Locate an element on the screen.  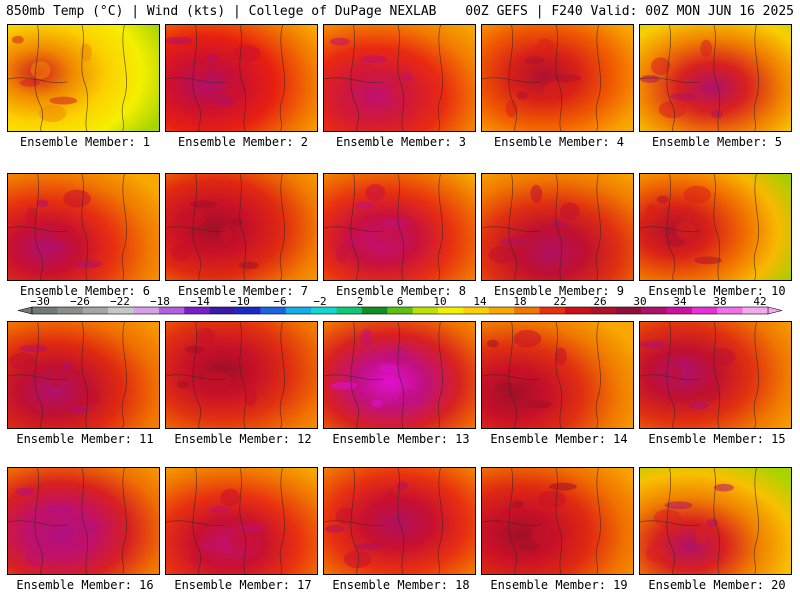
ensemble-member-label: Ensemble Member: 11 is located at coordinates (85, 439).